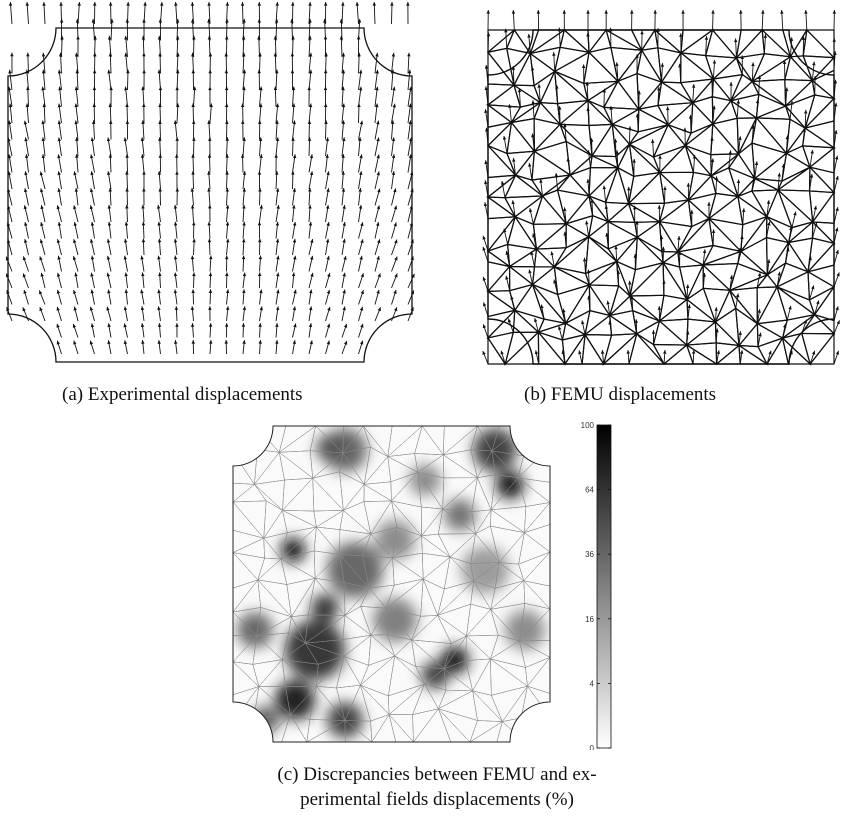 The image size is (841, 819). I want to click on colorbar: 100 64 36 16 4 0, so click(596, 585).